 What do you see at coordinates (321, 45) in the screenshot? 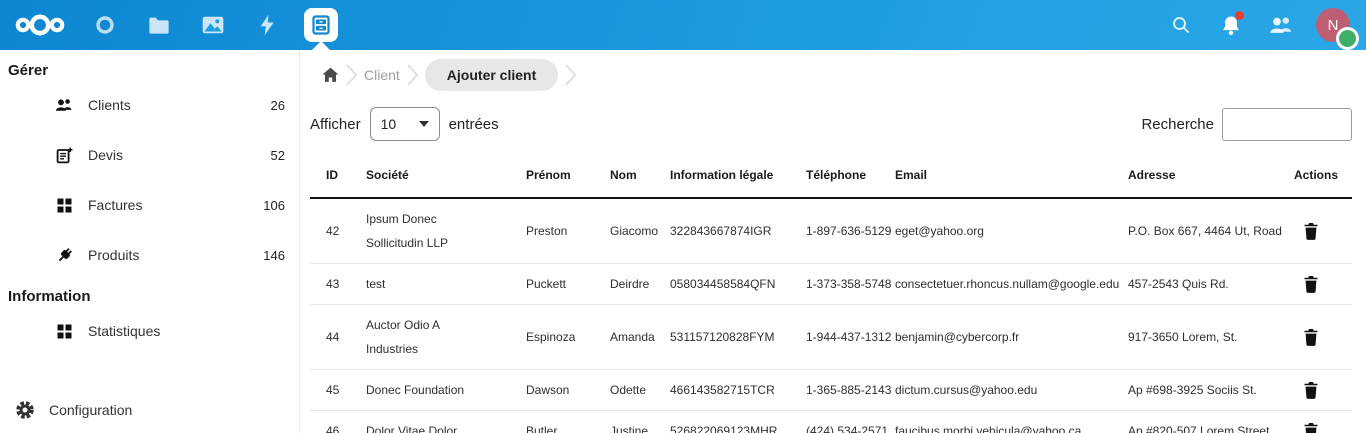
I see `active-app-notch` at bounding box center [321, 45].